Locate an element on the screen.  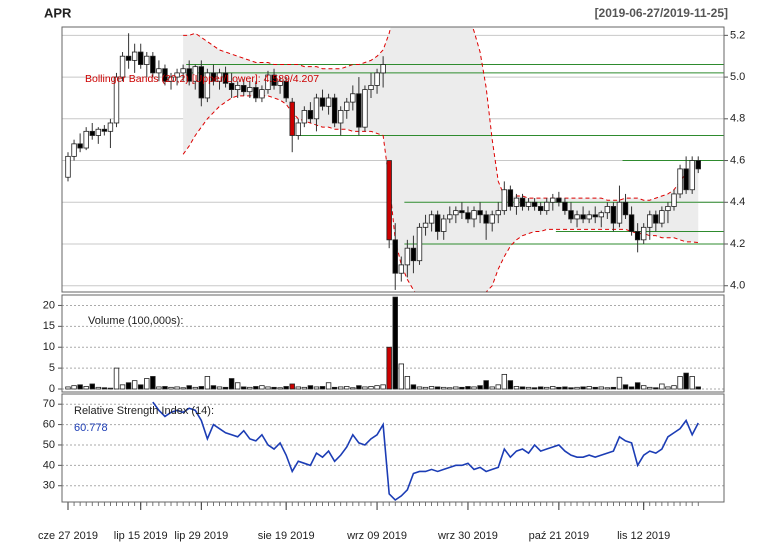
x-tick-label: lip 15 2019 is located at coordinates (141, 536).